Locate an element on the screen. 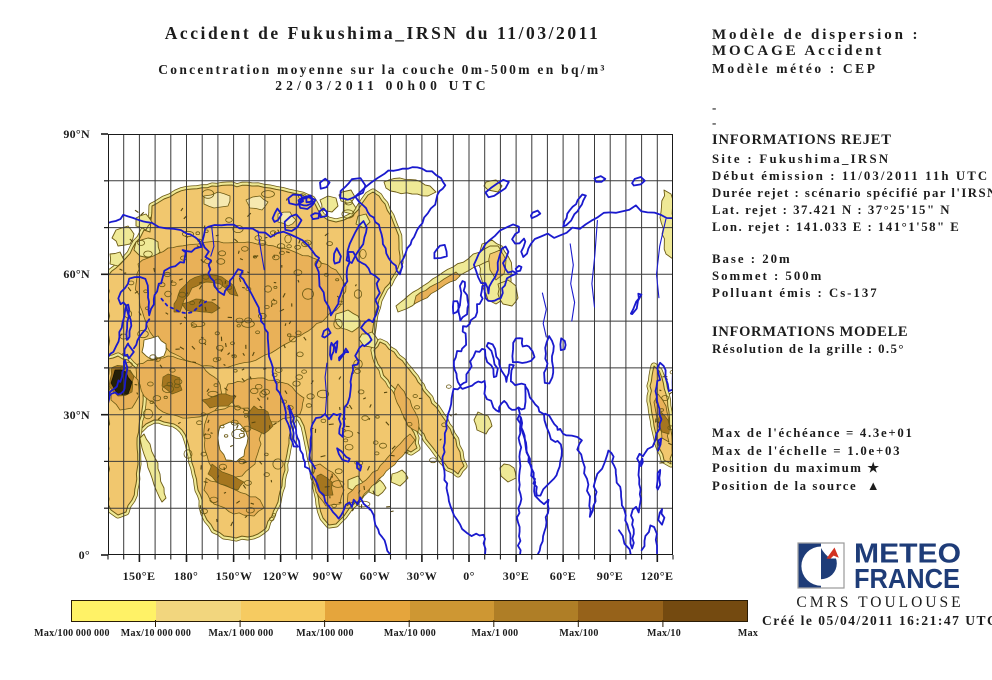 The image size is (992, 680). svg-text: FRANCE is located at coordinates (907, 577).